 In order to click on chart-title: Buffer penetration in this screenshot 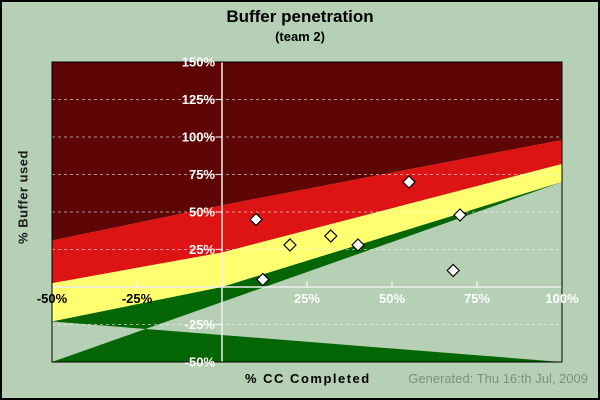, I will do `click(300, 16)`.